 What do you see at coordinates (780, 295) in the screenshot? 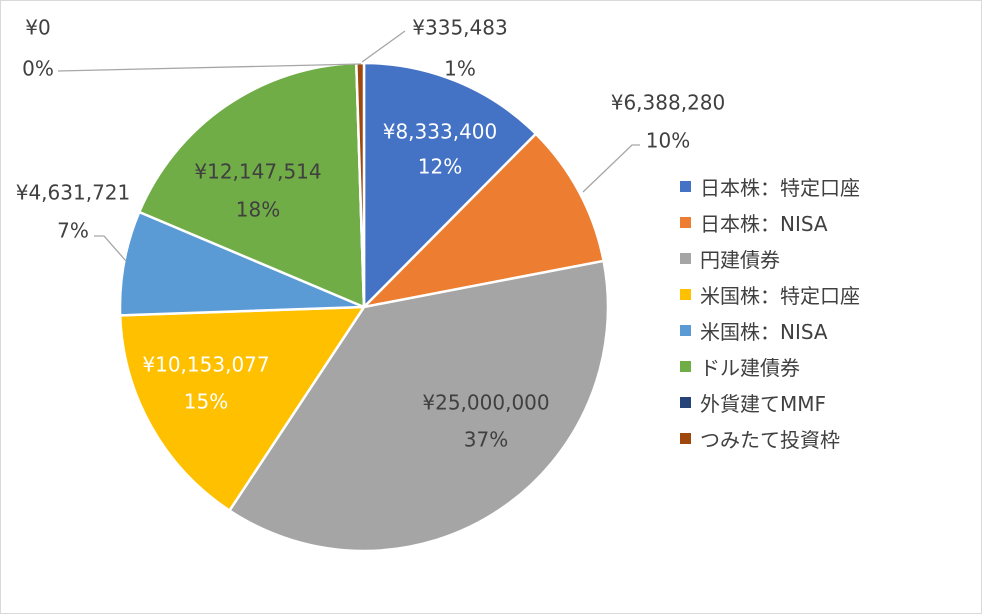
I see `legend-label: 米国株：特定口座` at bounding box center [780, 295].